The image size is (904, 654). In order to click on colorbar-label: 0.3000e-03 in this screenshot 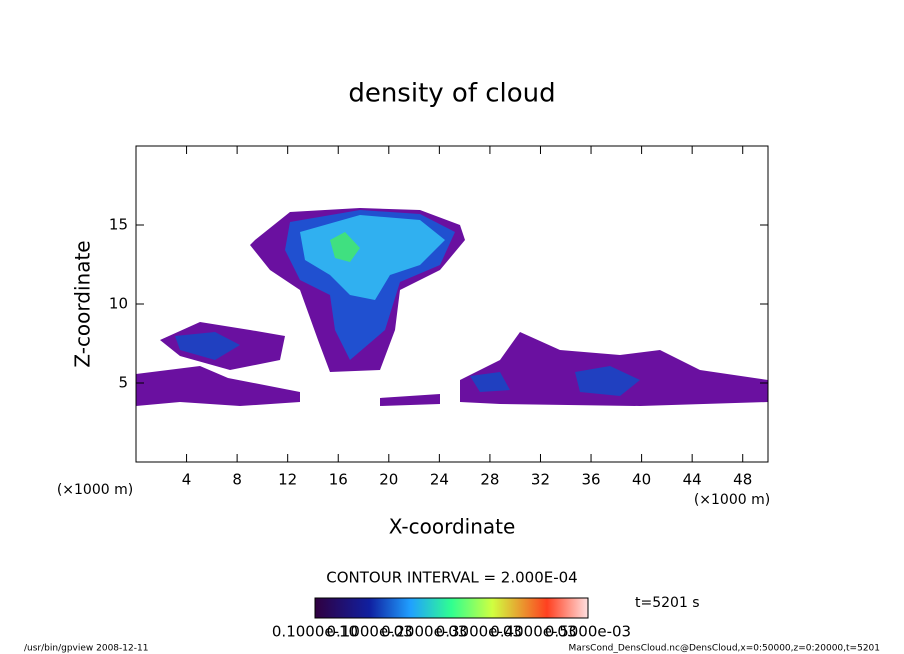, I will do `click(479, 632)`.